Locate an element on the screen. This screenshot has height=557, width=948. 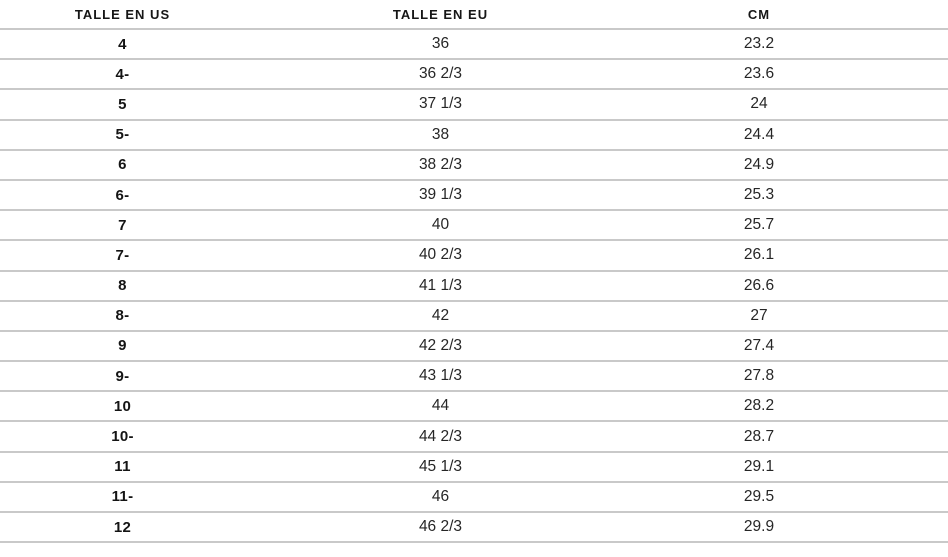
cm-cell: 29.1 is located at coordinates (759, 467).